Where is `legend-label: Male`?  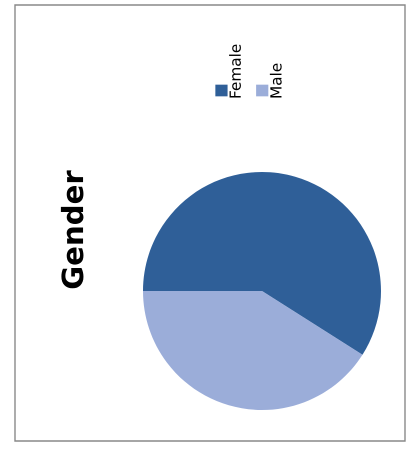
legend-label: Male is located at coordinates (276, 81).